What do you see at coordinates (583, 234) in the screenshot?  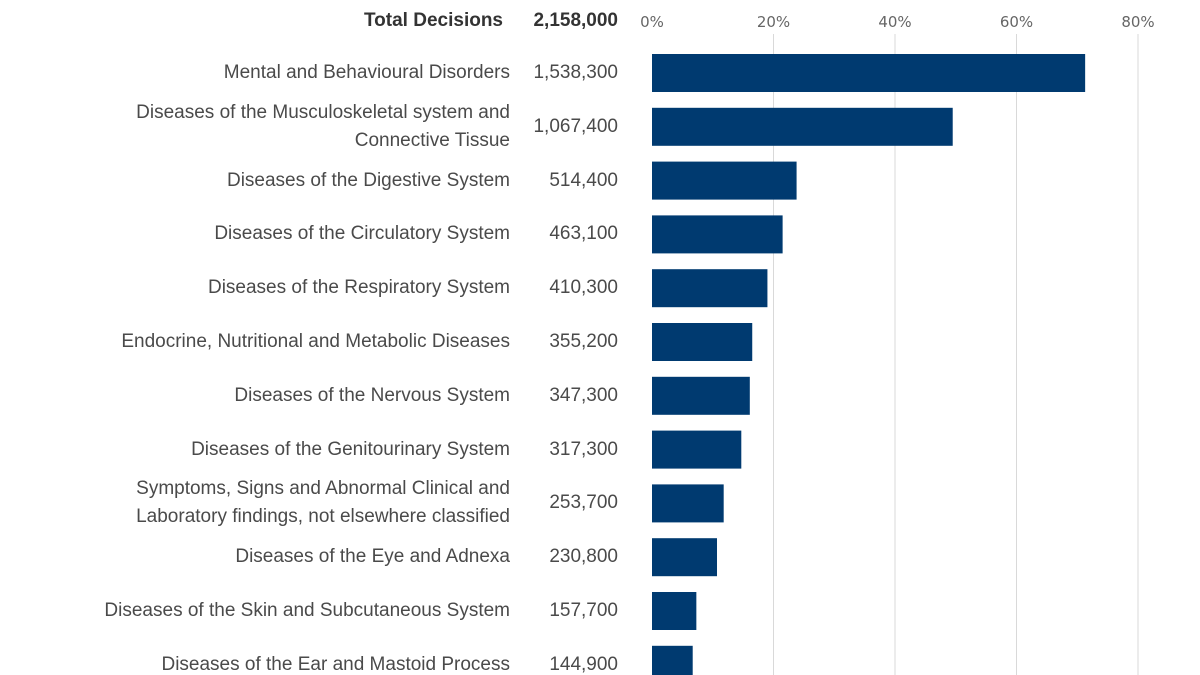 I see `count-label: 463,100` at bounding box center [583, 234].